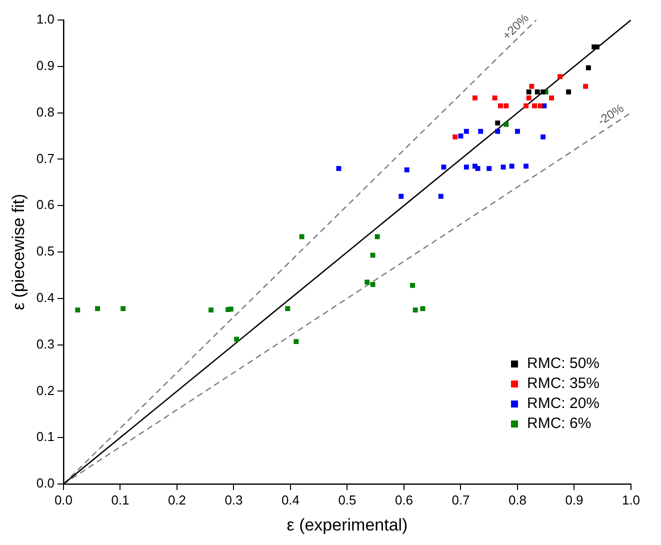  What do you see at coordinates (574, 500) in the screenshot?
I see `x-tick-label: 0.9` at bounding box center [574, 500].